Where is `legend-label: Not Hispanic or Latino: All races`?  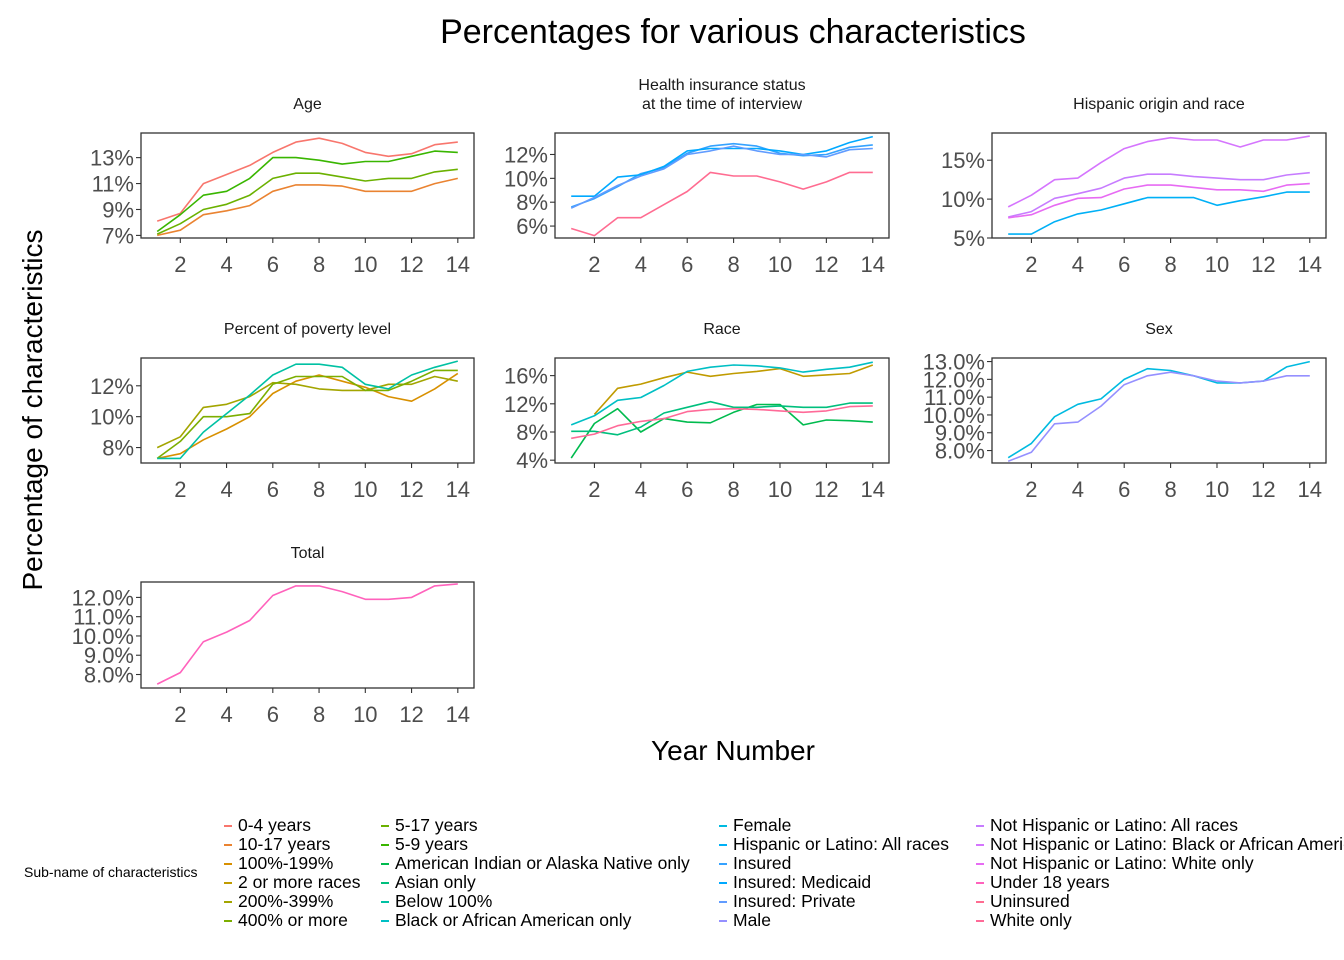 legend-label: Not Hispanic or Latino: All races is located at coordinates (1114, 825).